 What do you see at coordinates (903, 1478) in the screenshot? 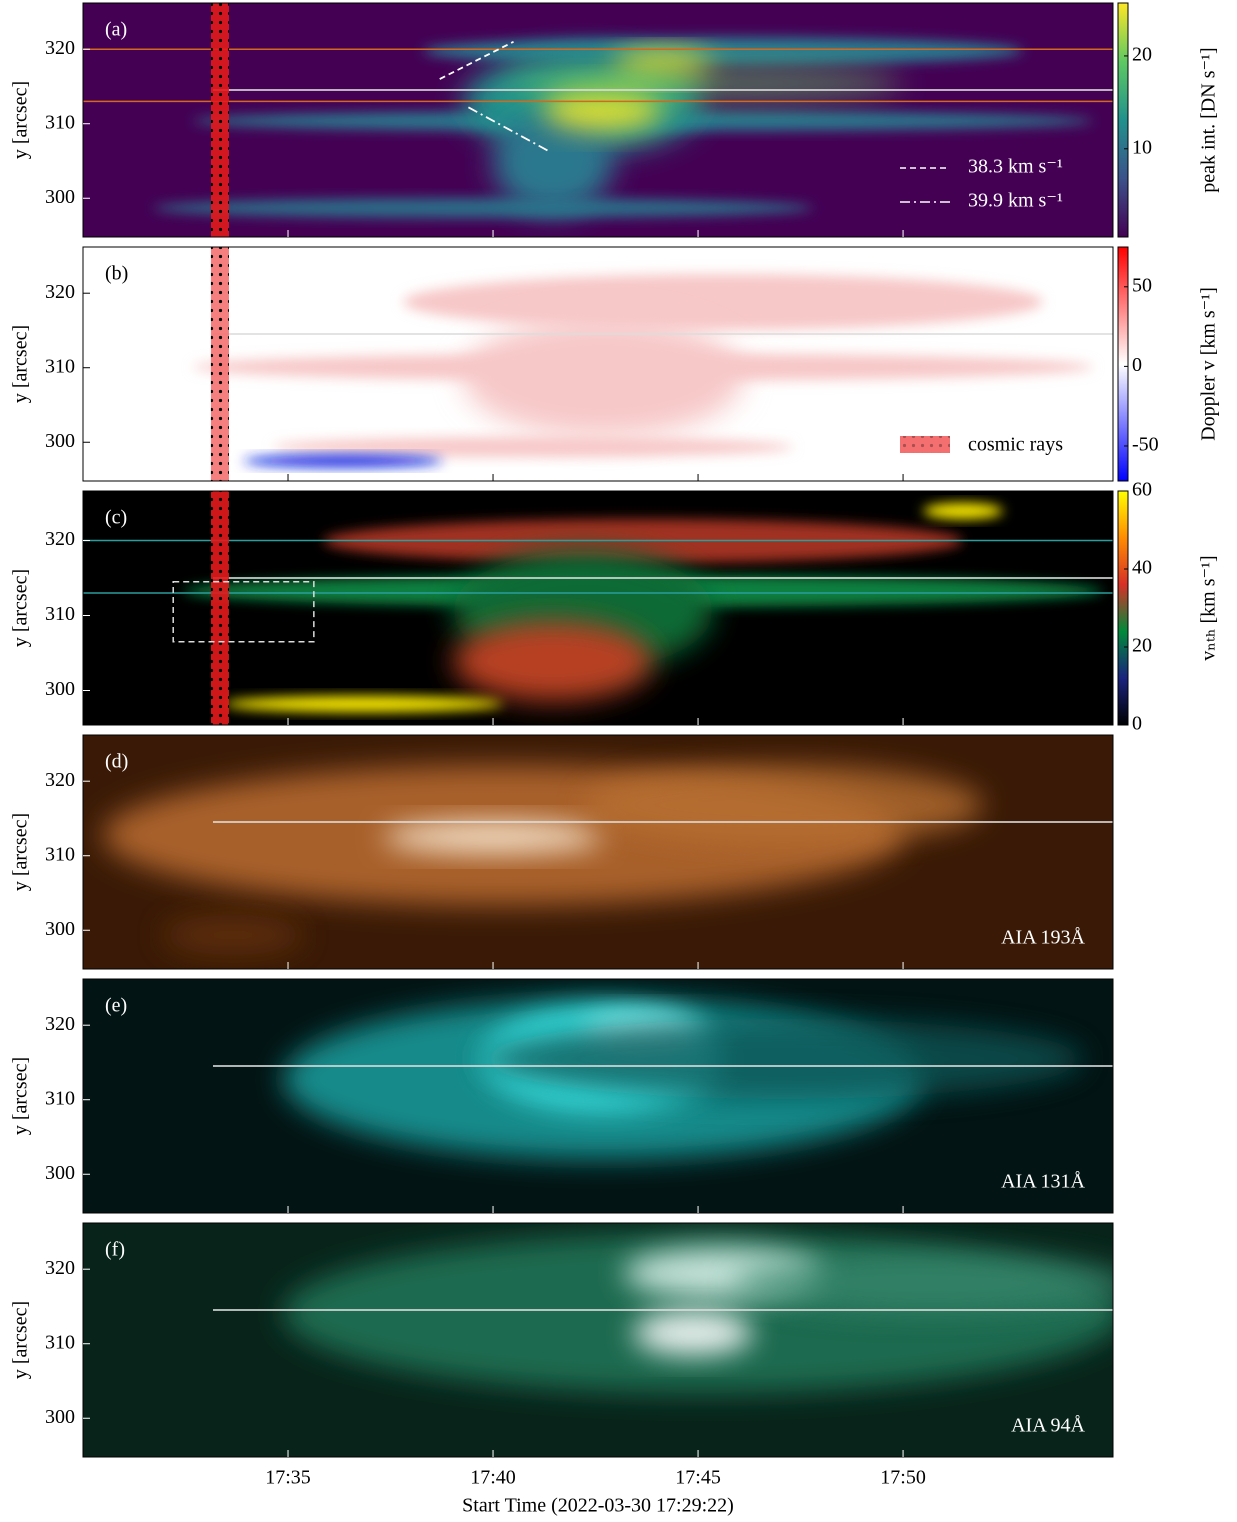
I see `x-tick-label: 17:50` at bounding box center [903, 1478].